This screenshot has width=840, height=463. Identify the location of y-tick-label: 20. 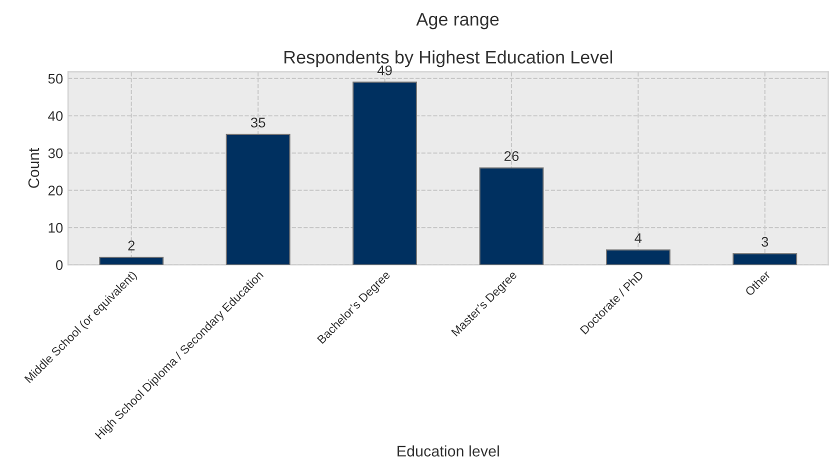
(55, 191).